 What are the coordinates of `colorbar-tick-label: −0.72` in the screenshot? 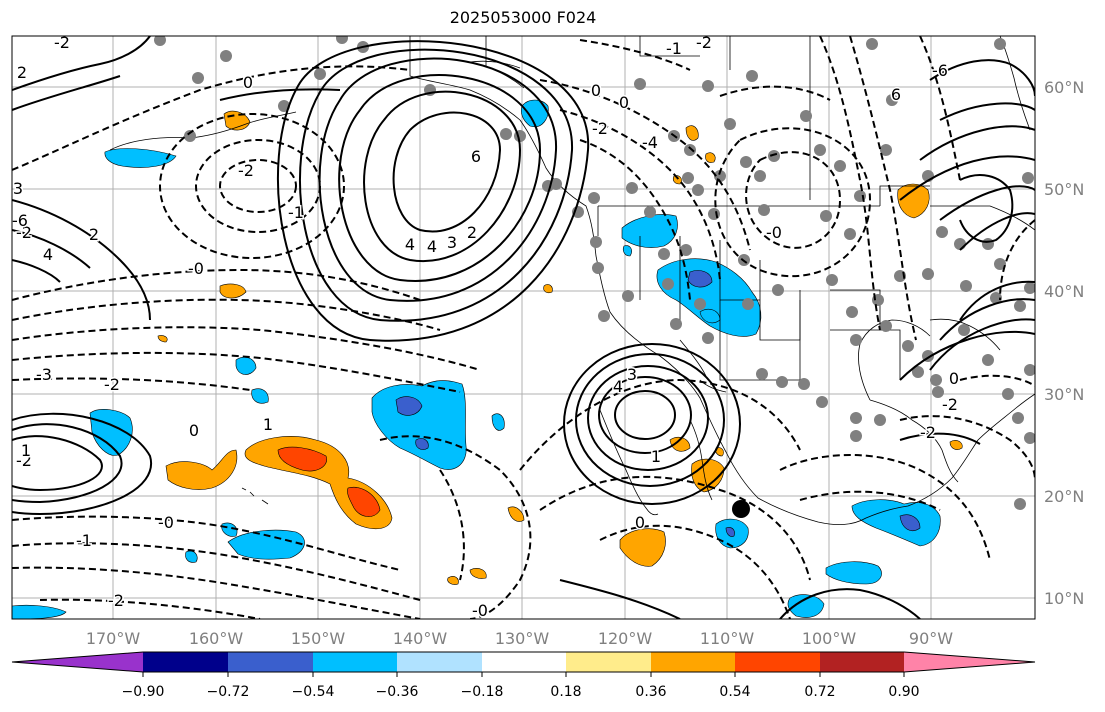 It's located at (228, 692).